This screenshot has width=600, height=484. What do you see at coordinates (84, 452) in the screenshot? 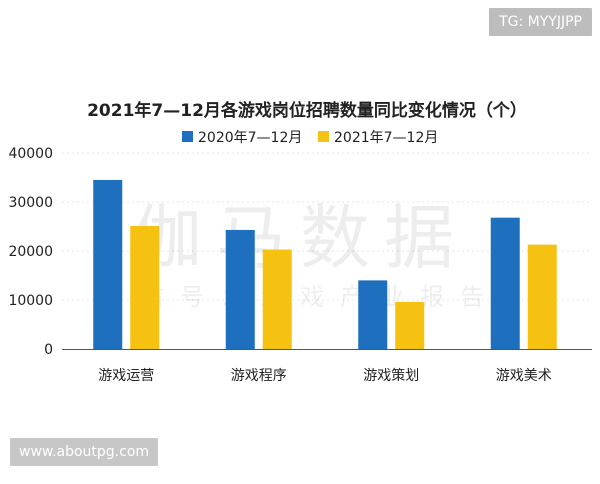
I see `website-label: www.aboutpg.com` at bounding box center [84, 452].